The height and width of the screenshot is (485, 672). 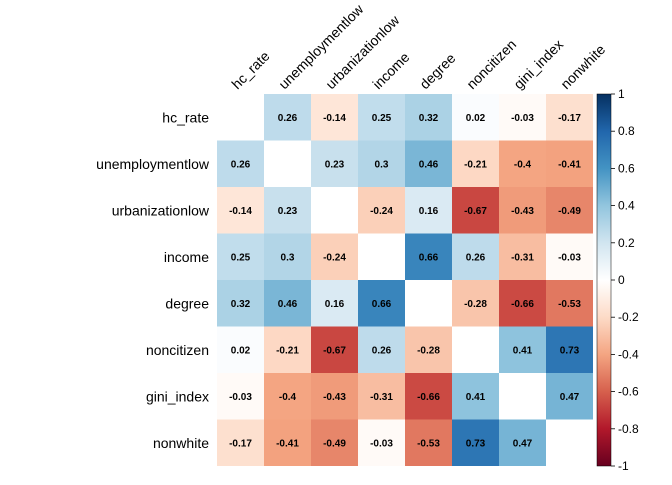 What do you see at coordinates (626, 131) in the screenshot?
I see `colorbar-tick-label: 0.8` at bounding box center [626, 131].